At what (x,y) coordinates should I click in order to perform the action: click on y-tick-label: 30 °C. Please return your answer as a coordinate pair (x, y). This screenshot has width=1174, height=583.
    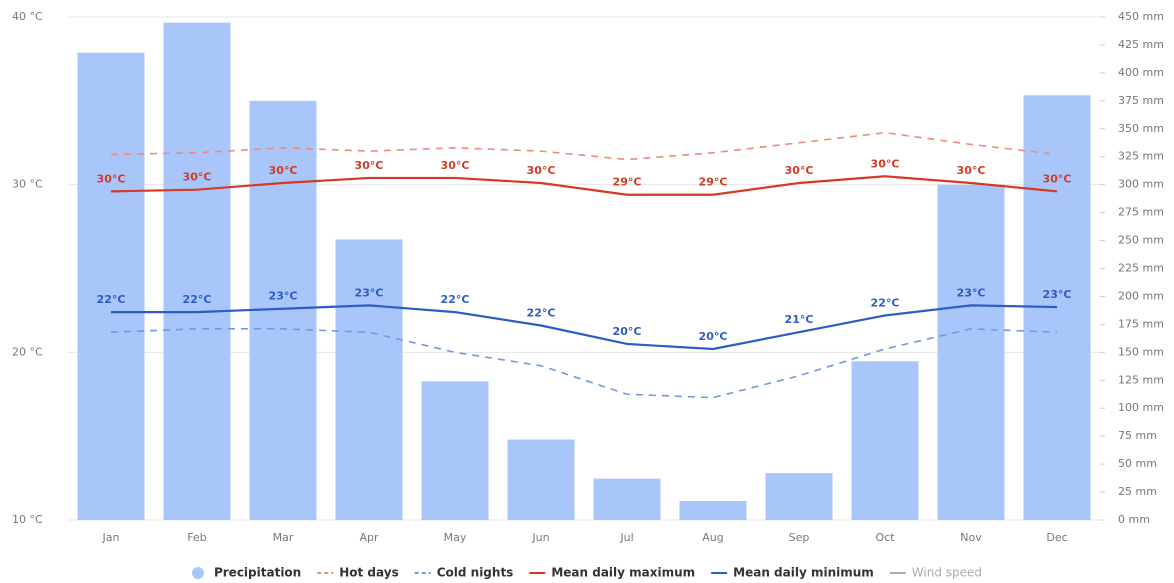
    Looking at the image, I should click on (27, 184).